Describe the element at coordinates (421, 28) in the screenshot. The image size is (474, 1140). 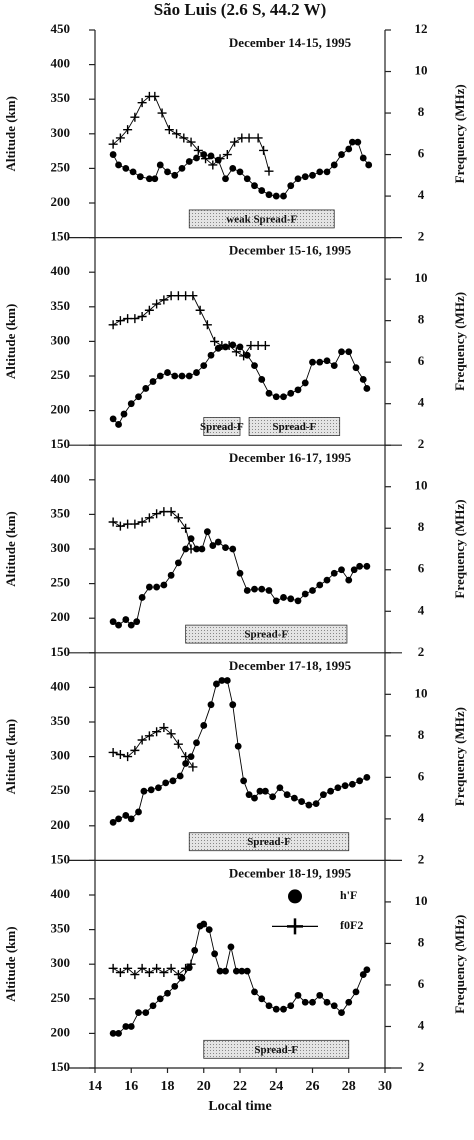
I see `y2-tick-label: 12` at that location.